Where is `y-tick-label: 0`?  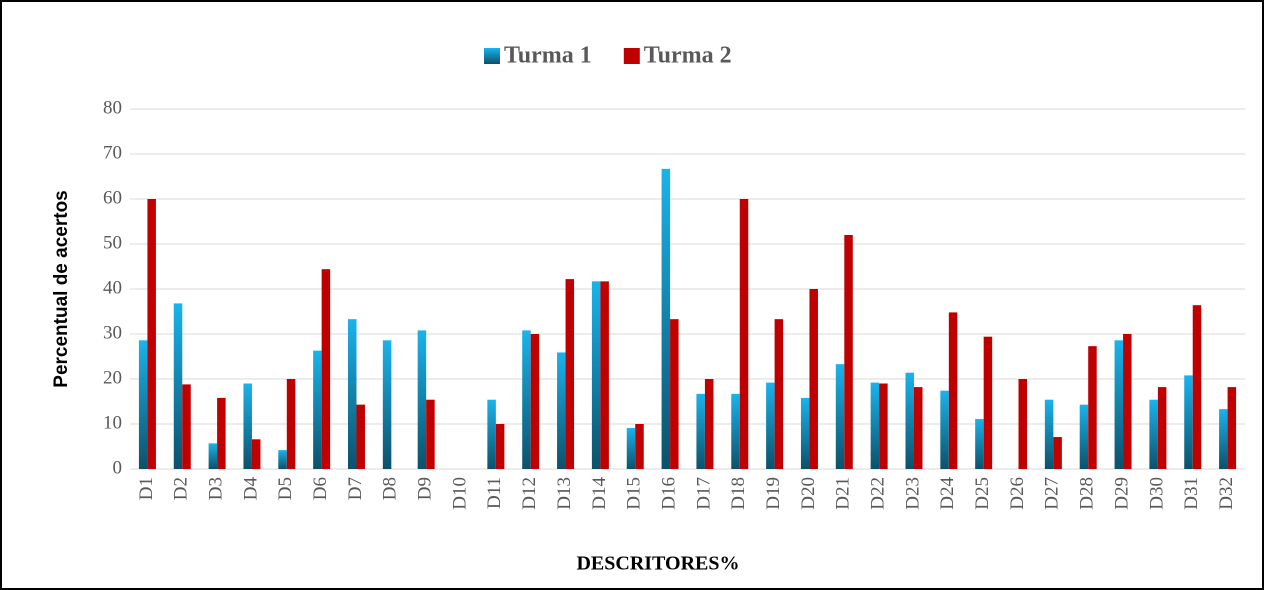 y-tick-label: 0 is located at coordinates (118, 467).